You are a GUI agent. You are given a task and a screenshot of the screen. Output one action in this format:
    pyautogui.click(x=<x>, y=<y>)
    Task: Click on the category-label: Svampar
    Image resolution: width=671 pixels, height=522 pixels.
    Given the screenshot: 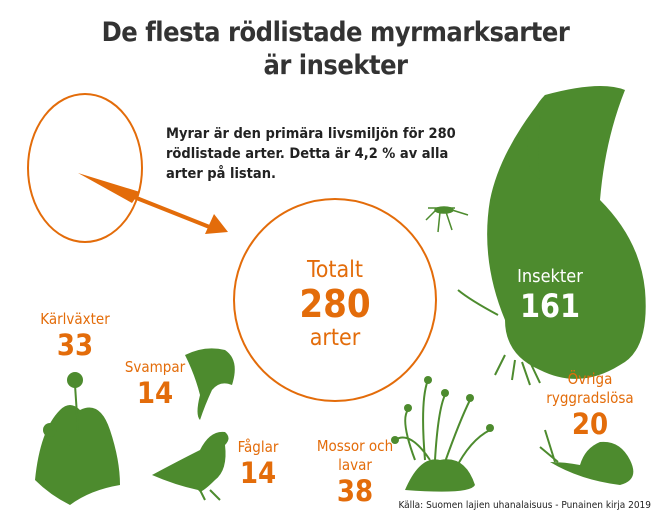 What is the action you would take?
    pyautogui.click(x=155, y=367)
    